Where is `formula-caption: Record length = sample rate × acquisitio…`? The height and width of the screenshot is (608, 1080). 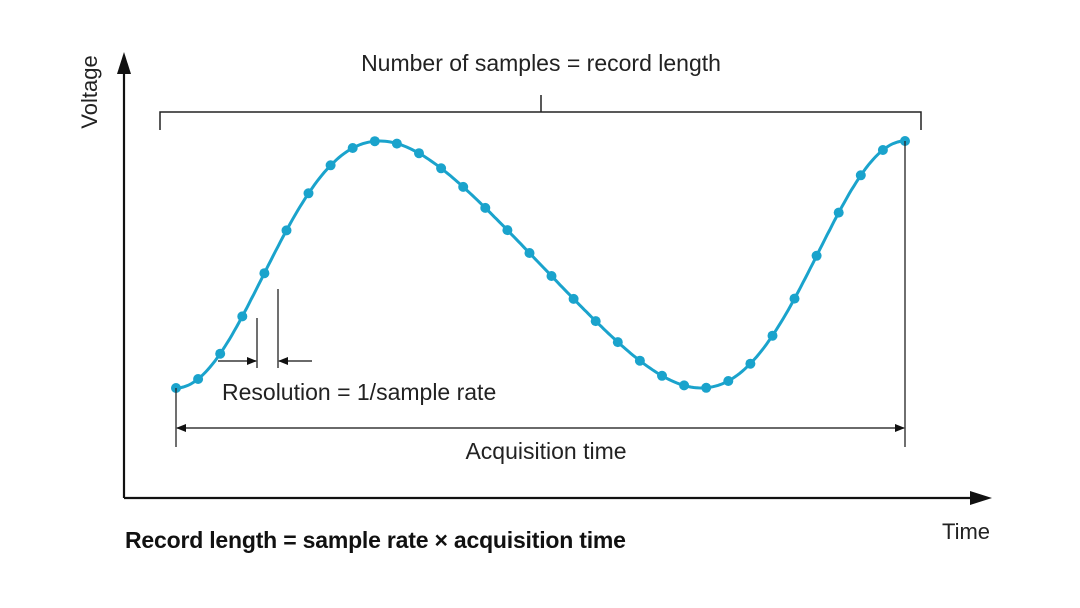 formula-caption: Record length = sample rate × acquisitio… is located at coordinates (375, 540).